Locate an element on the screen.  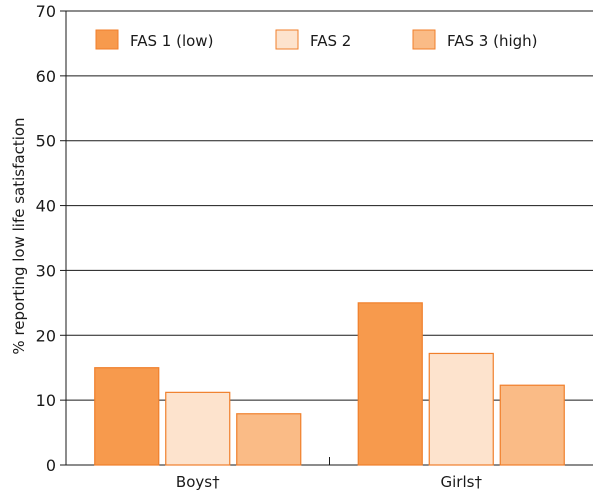
bar-fas-3-high-girls is located at coordinates (532, 425).